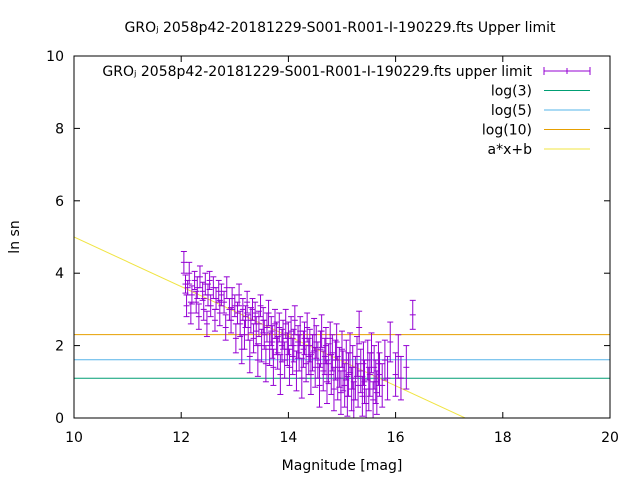 The height and width of the screenshot is (480, 640). What do you see at coordinates (342, 466) in the screenshot?
I see `x-axis-label: Magnitude [mag]` at bounding box center [342, 466].